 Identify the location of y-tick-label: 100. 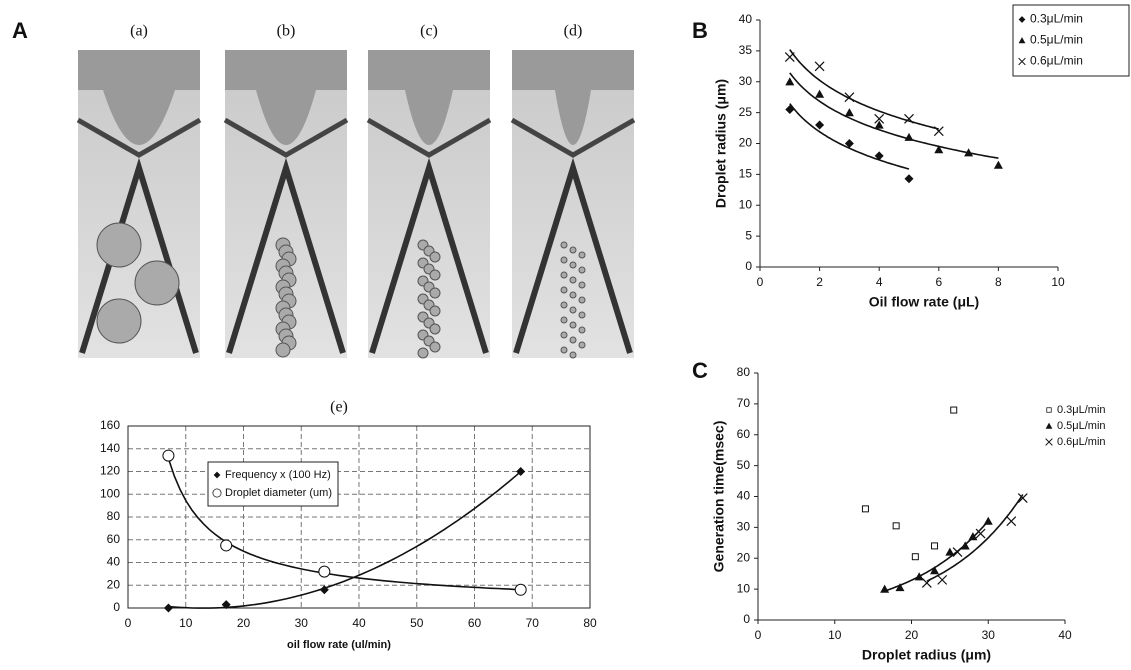
(110, 493).